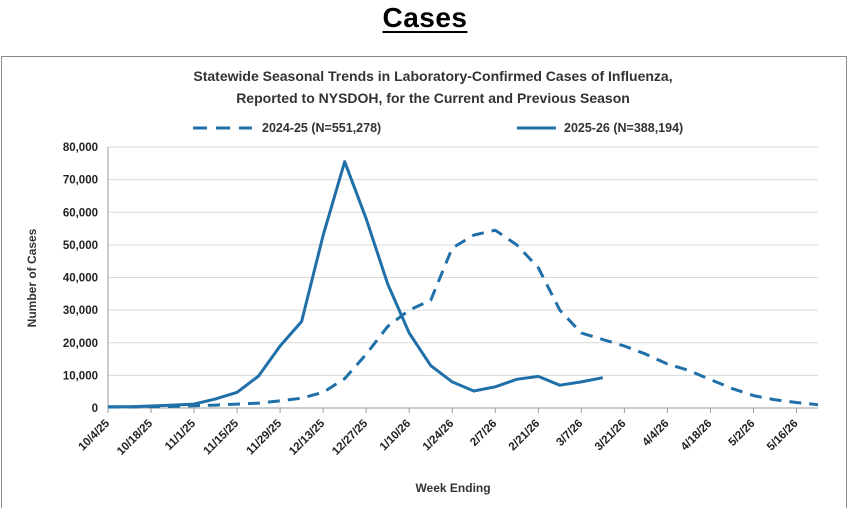 The width and height of the screenshot is (850, 508). I want to click on y-tick-label: 0, so click(95, 409).